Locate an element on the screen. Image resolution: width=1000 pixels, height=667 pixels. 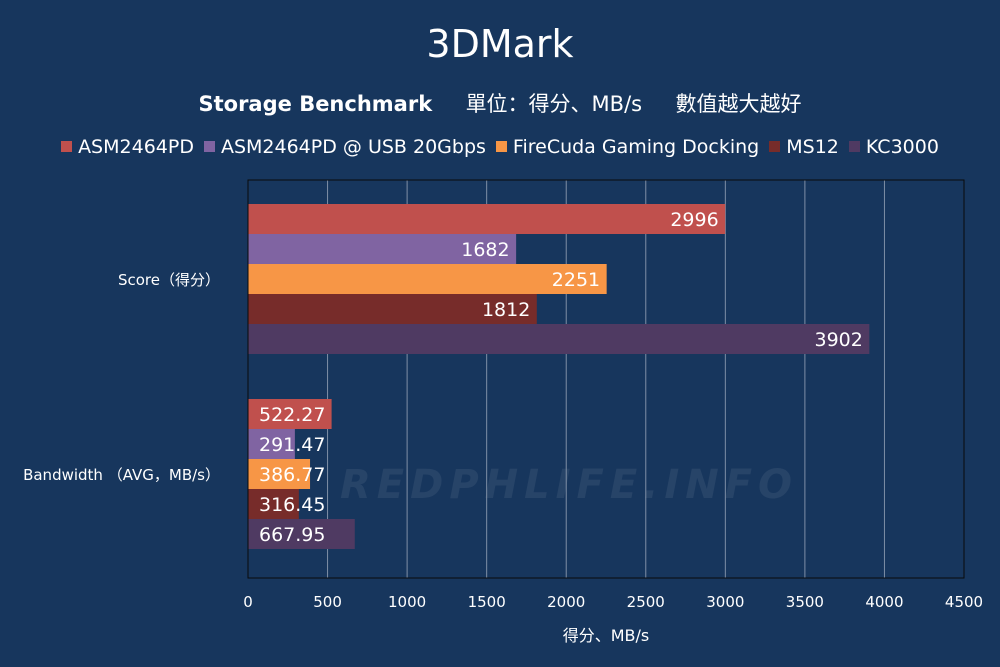
legend-label: ASM2464PD is located at coordinates (136, 147).